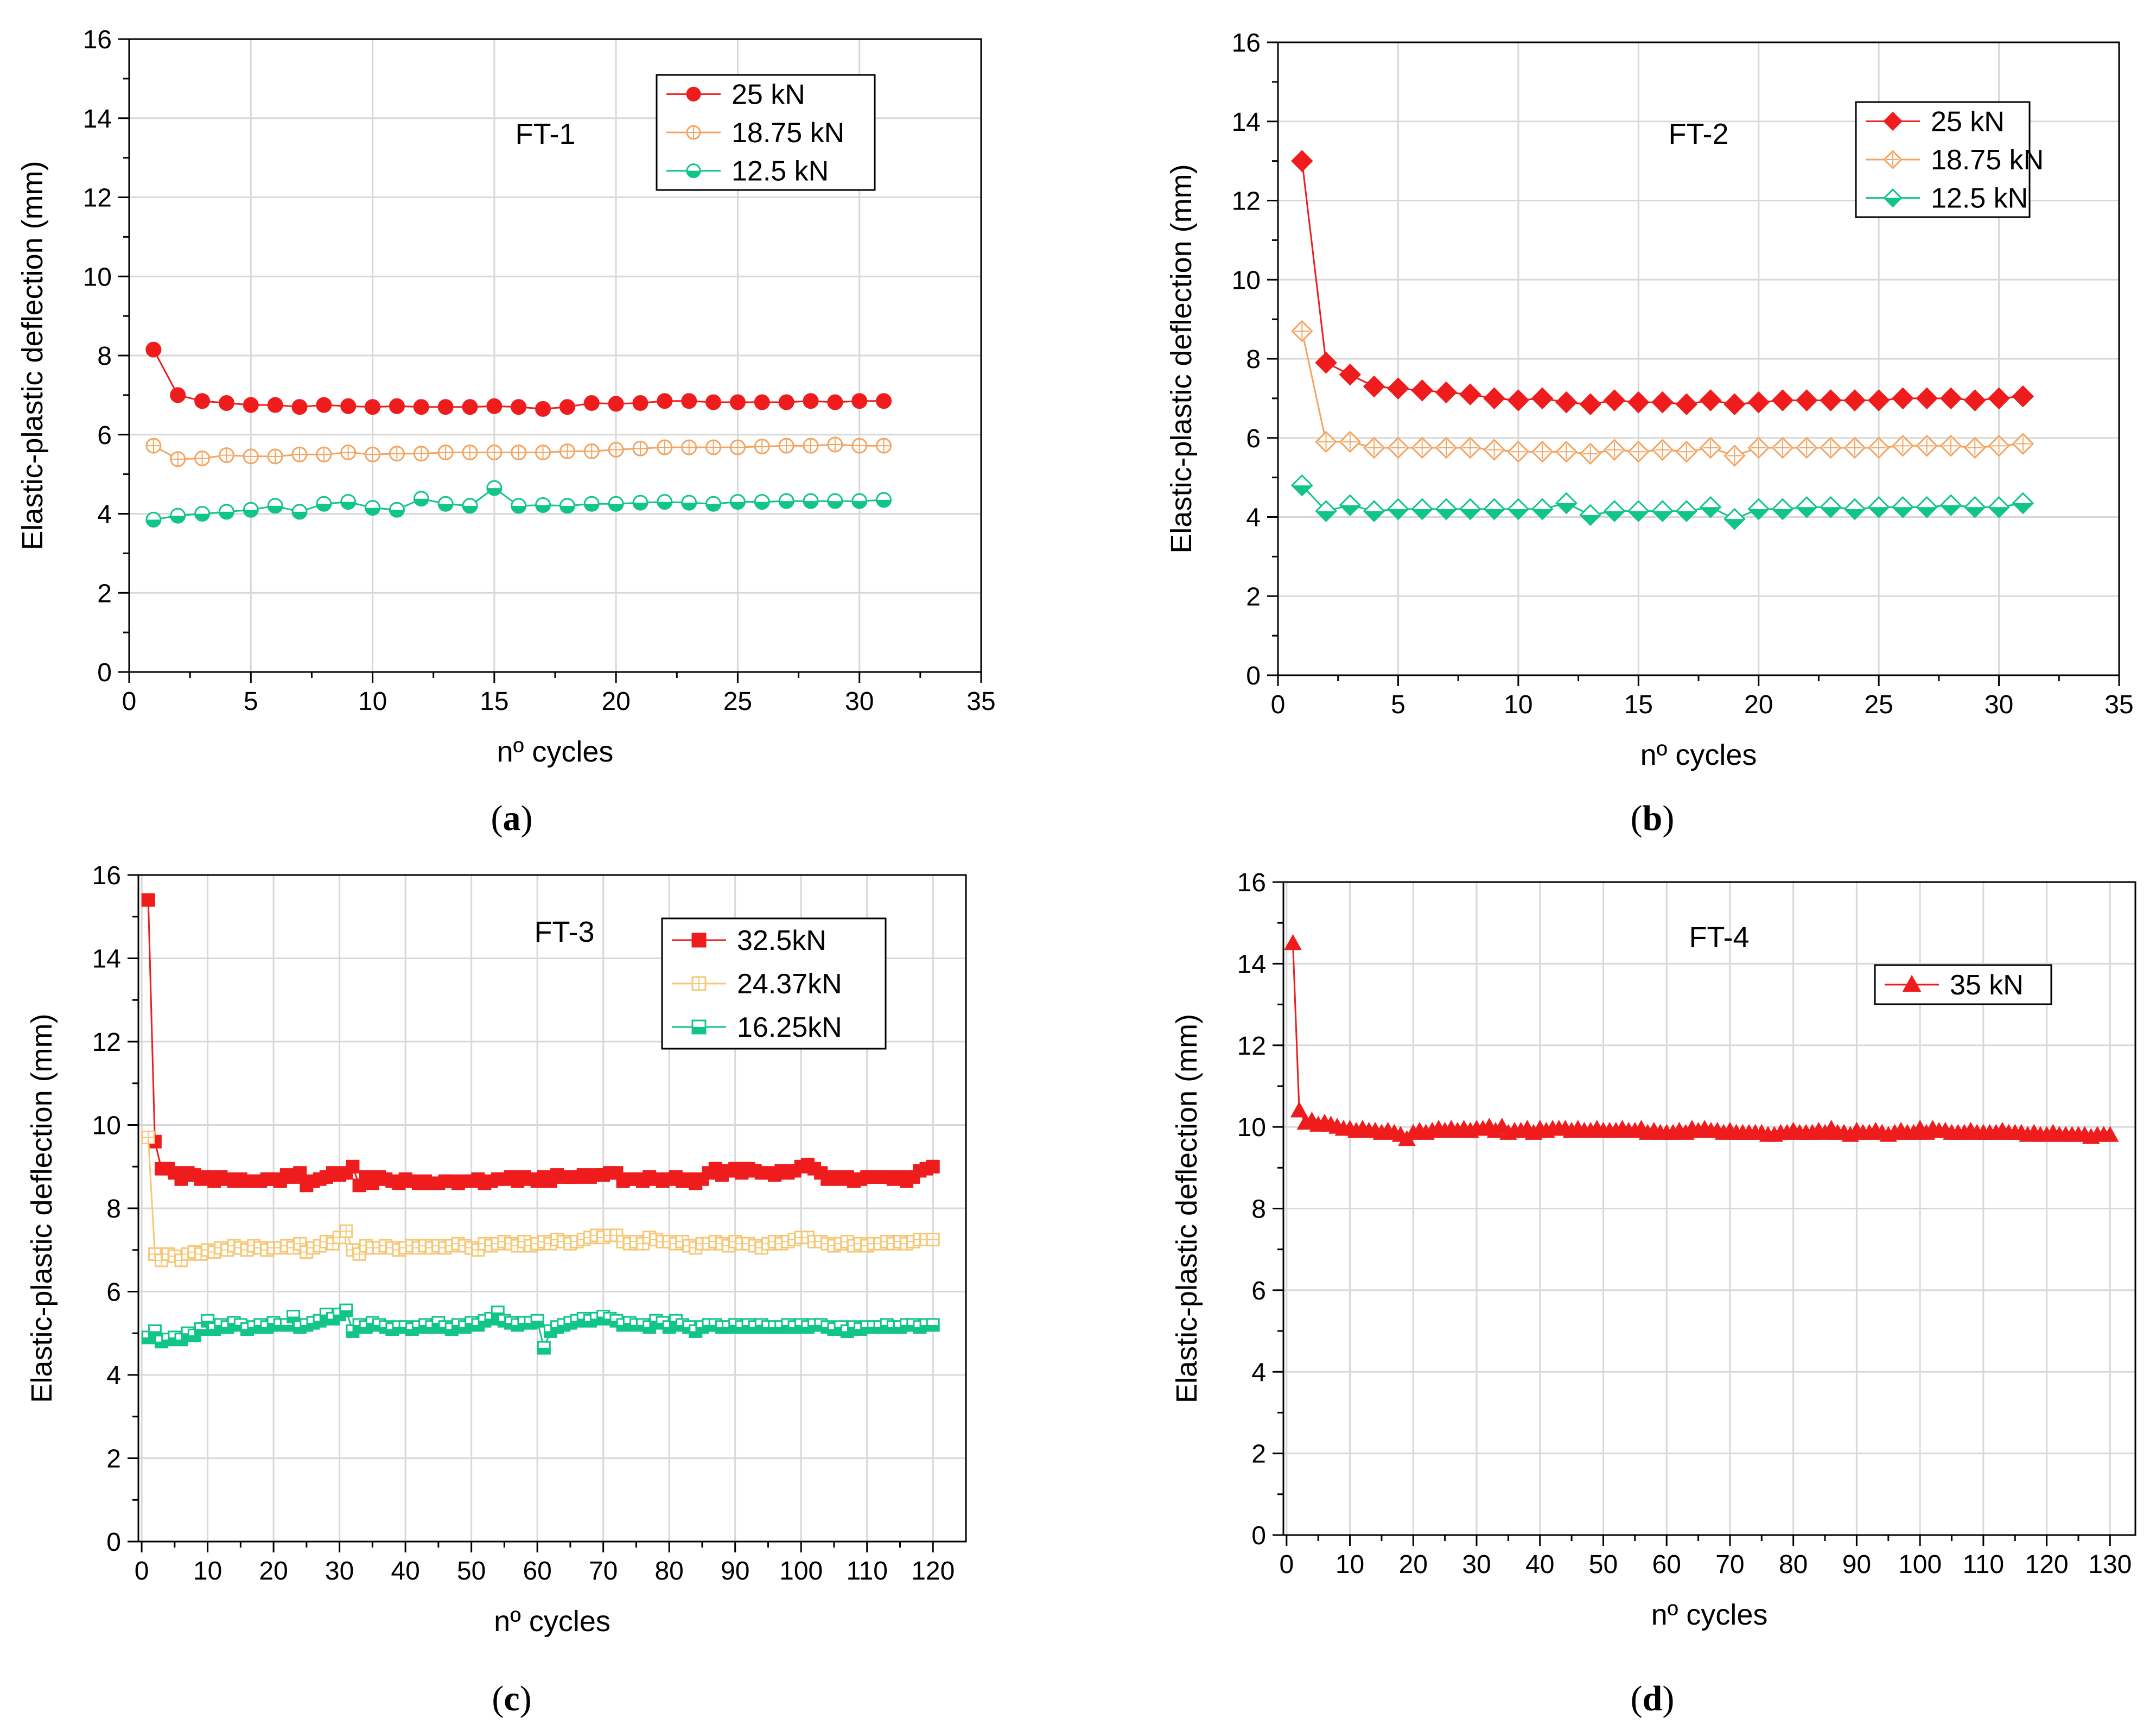 This screenshot has width=2156, height=1731. I want to click on x-tick-label: 50, so click(472, 1571).